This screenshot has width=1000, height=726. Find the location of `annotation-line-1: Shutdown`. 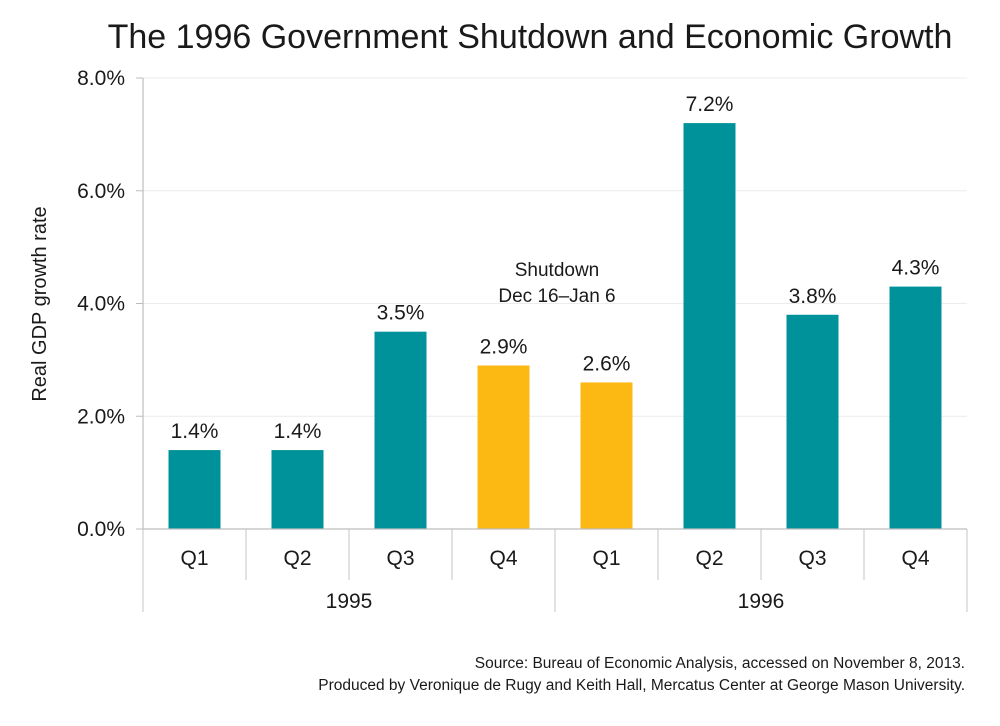

annotation-line-1: Shutdown is located at coordinates (557, 270).